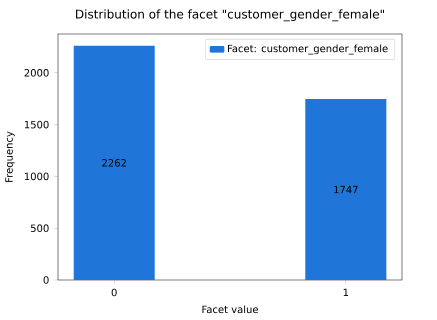  What do you see at coordinates (230, 15) in the screenshot?
I see `chart-title: Distribution of the facet "customer_gender_female"` at bounding box center [230, 15].